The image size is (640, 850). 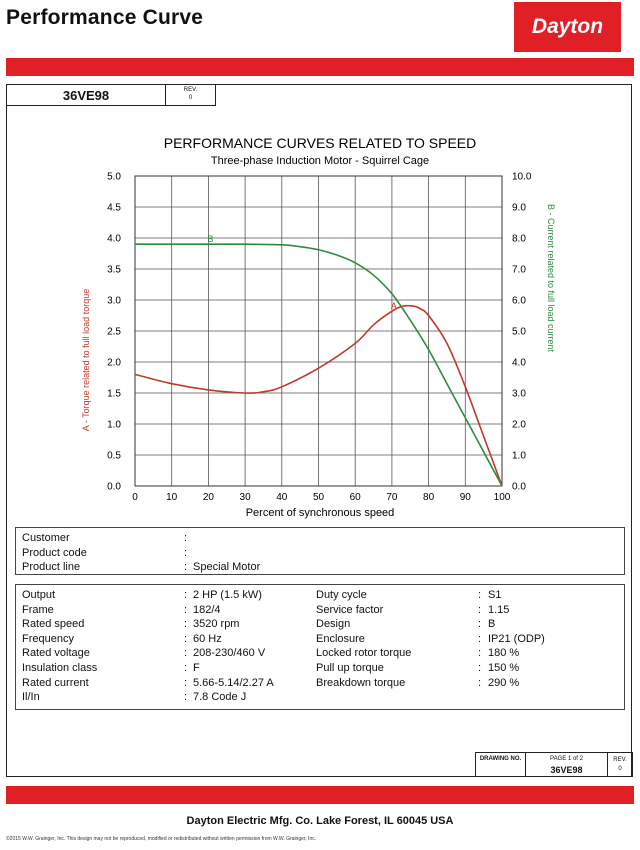 What do you see at coordinates (227, 567) in the screenshot?
I see `customer-field-value: Special Motor` at bounding box center [227, 567].